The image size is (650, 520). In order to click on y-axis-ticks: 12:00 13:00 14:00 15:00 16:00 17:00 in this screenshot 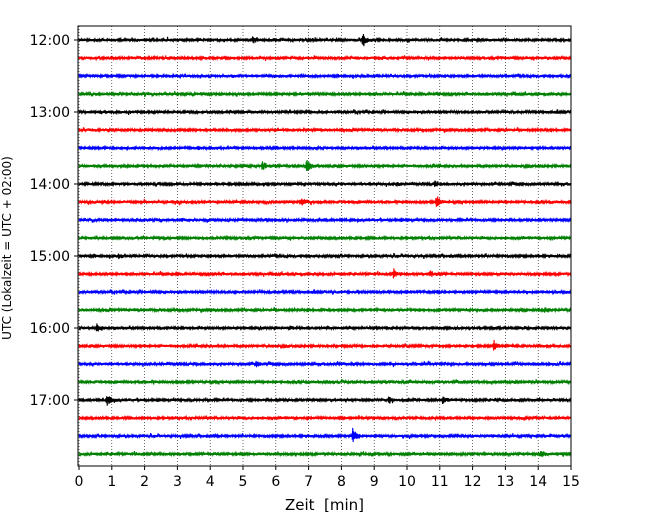, I will do `click(54, 221)`.